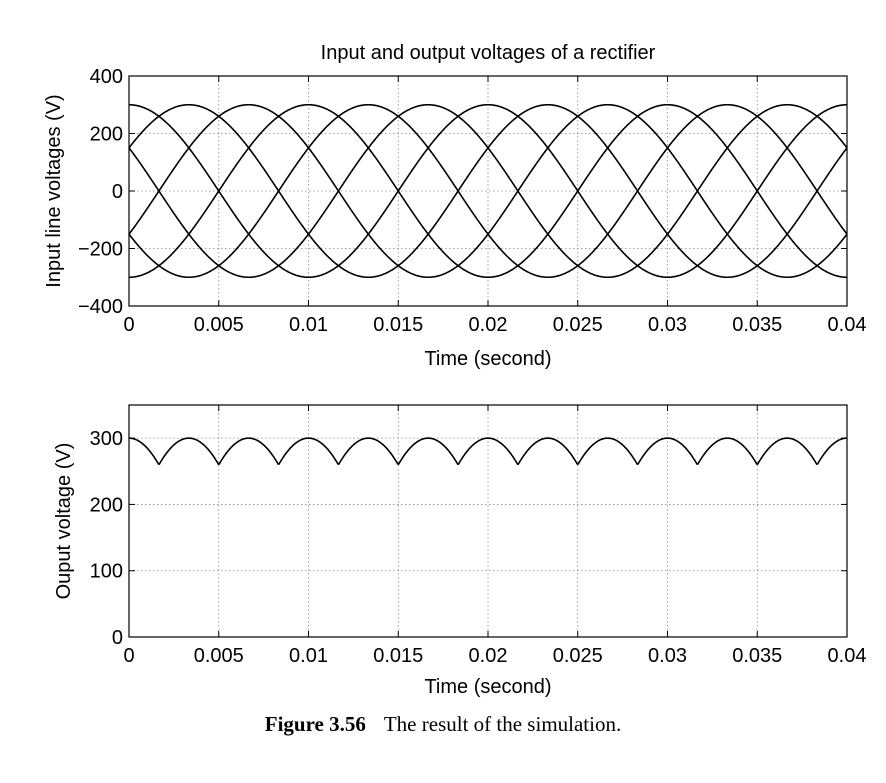  What do you see at coordinates (488, 53) in the screenshot?
I see `chart-title: Input and output voltages of a rectifier` at bounding box center [488, 53].